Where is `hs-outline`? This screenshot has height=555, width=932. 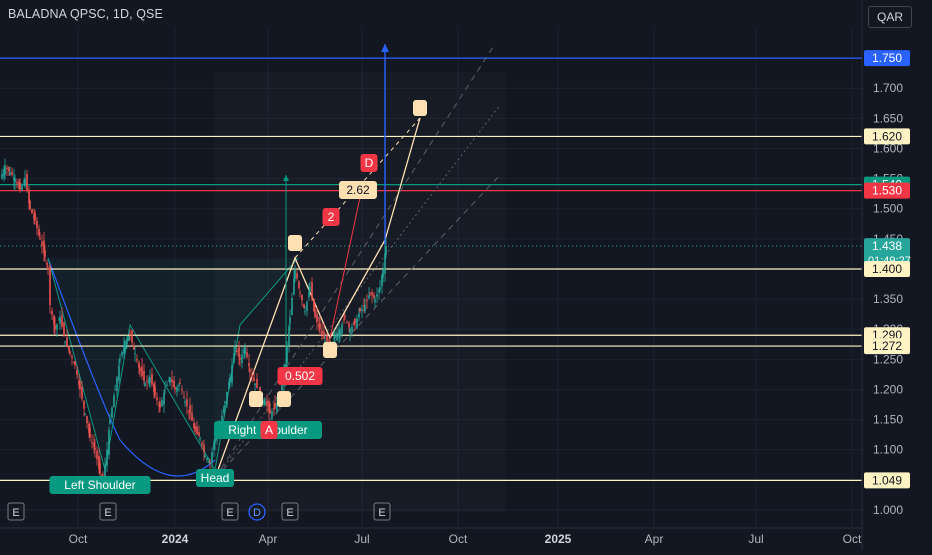 hs-outline is located at coordinates (173, 364).